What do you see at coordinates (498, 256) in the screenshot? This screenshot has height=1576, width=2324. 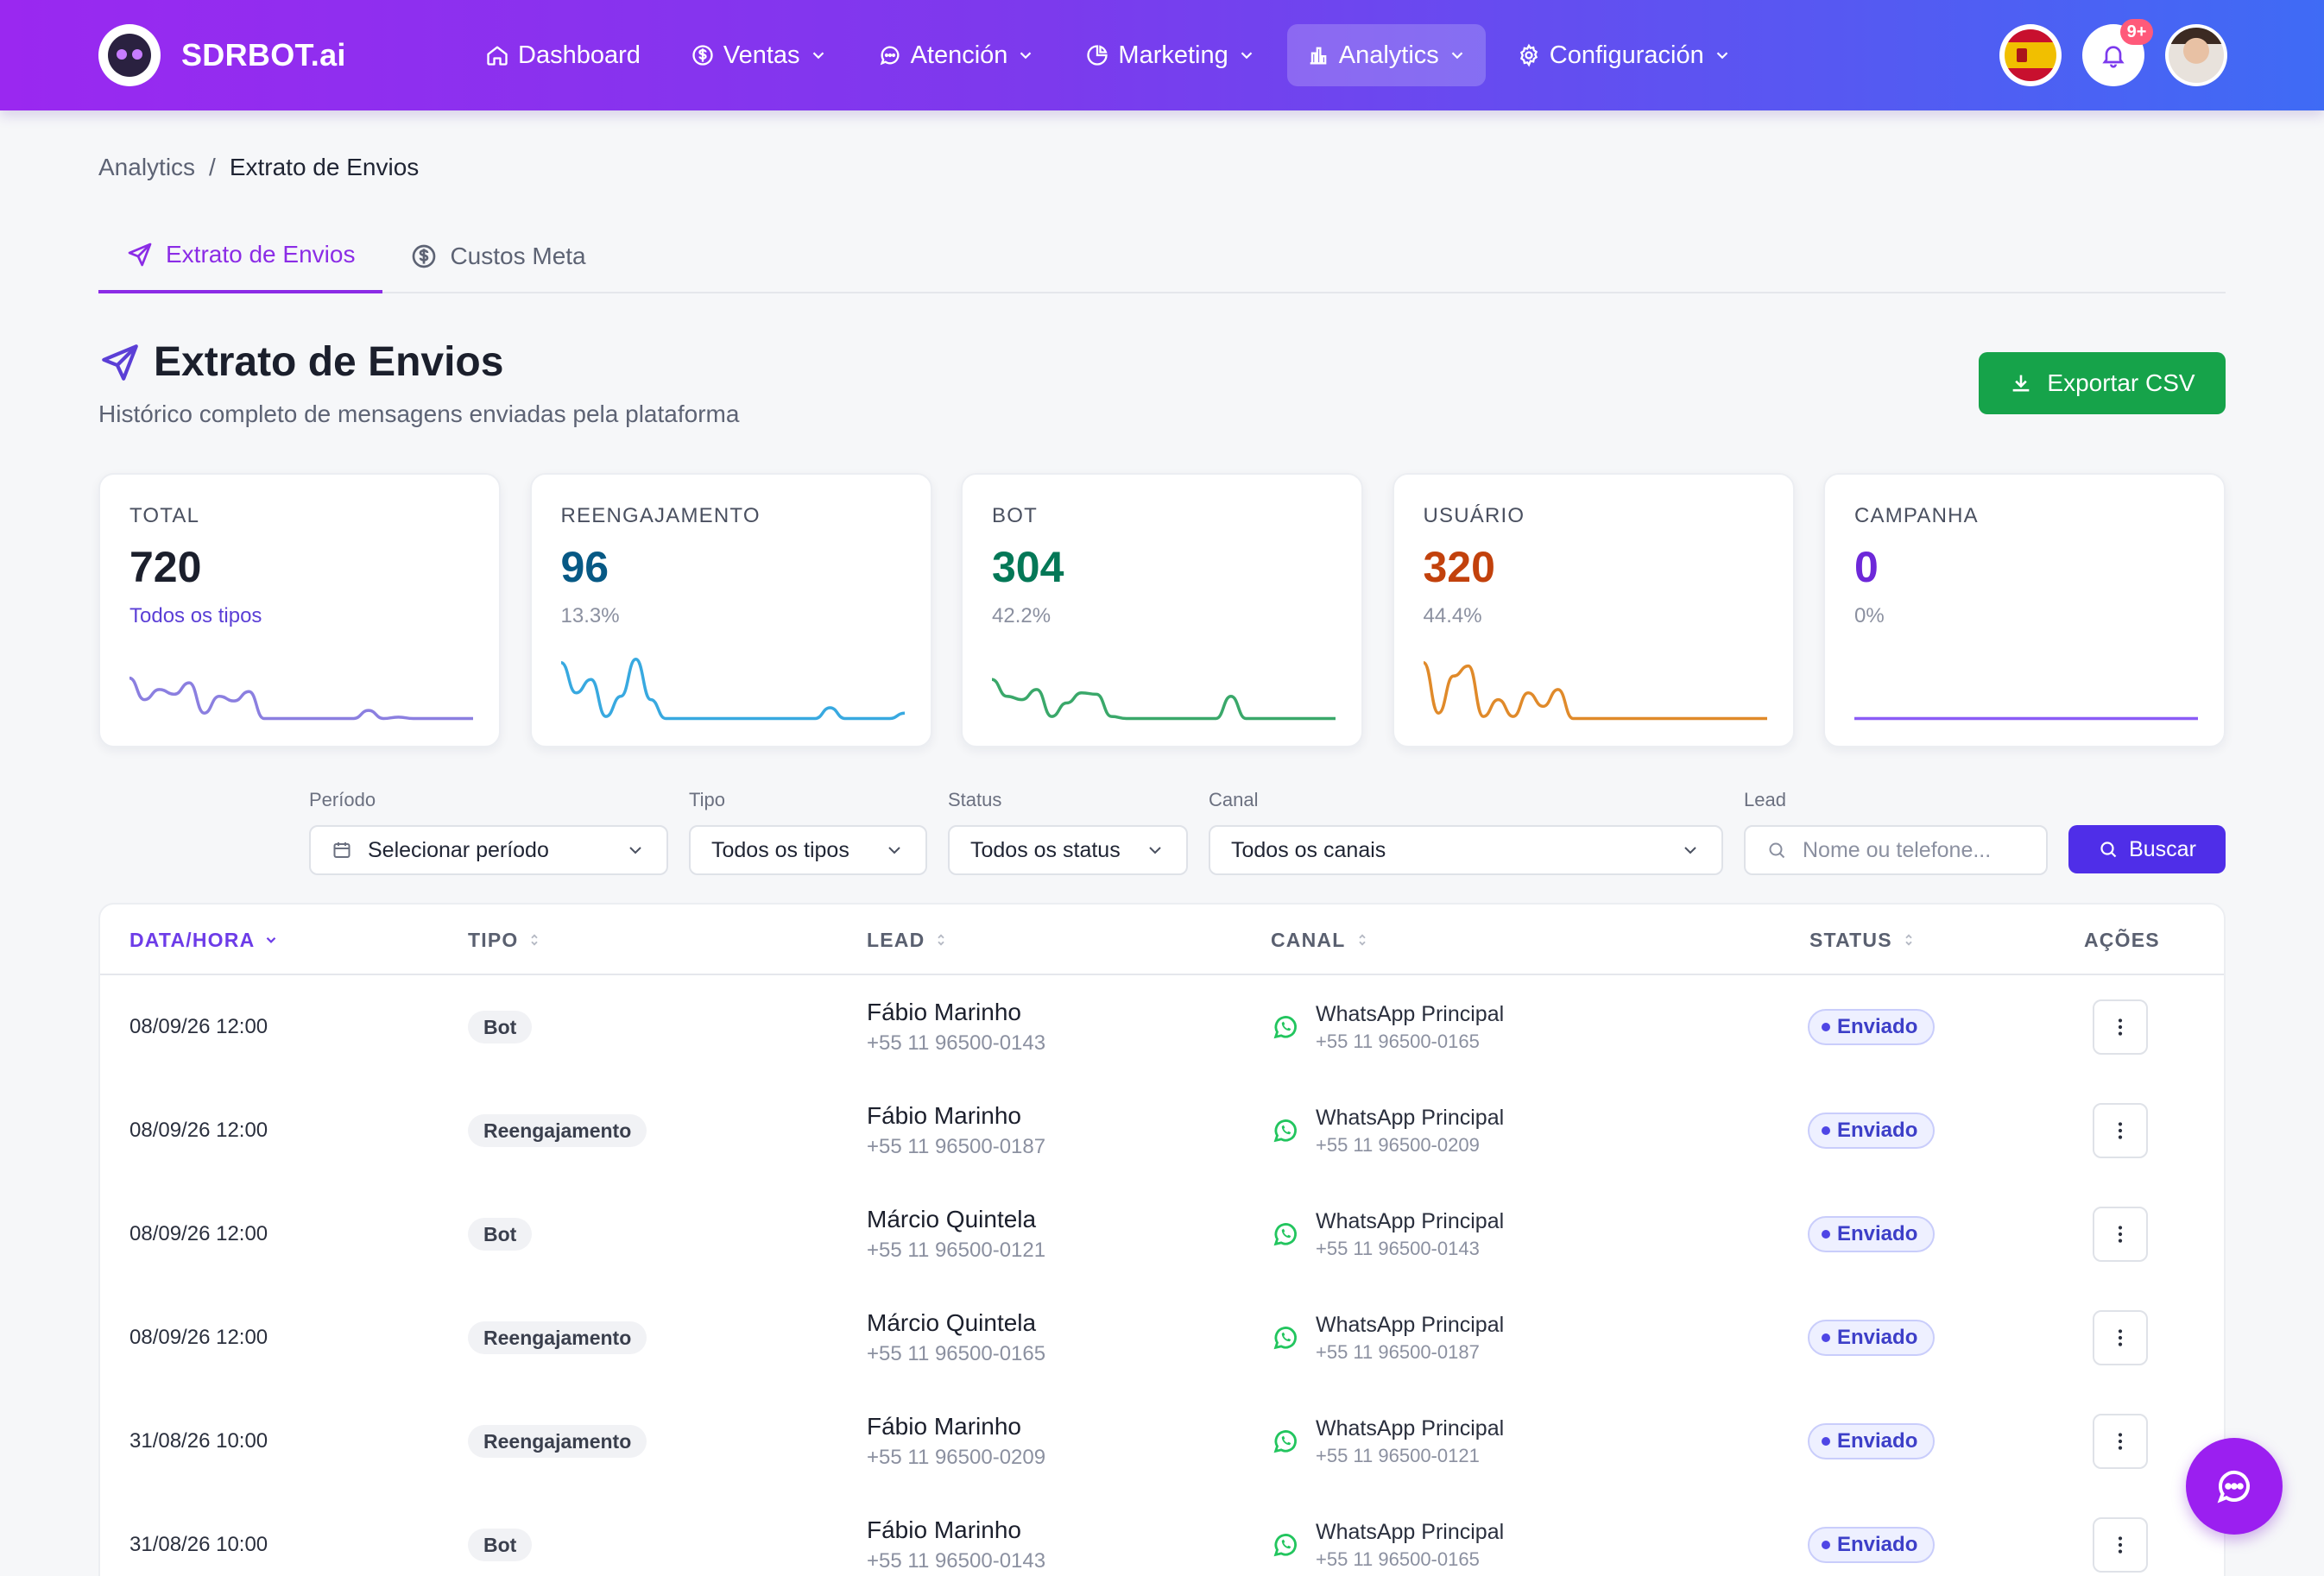 I see `tab-custos-meta: Custos Meta` at bounding box center [498, 256].